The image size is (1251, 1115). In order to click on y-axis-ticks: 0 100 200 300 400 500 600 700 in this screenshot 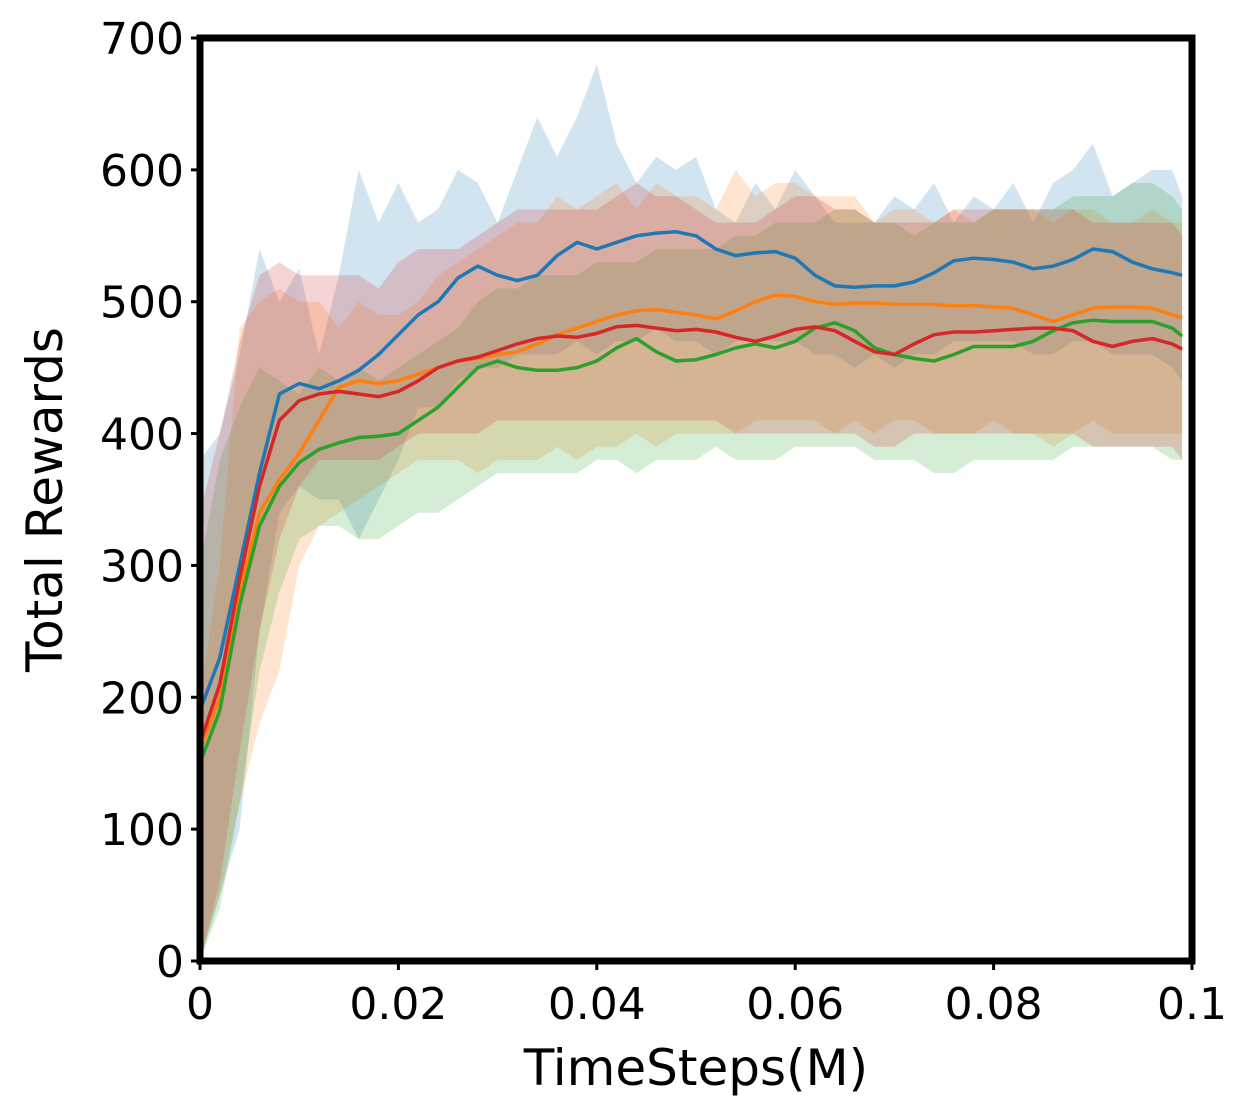, I will do `click(150, 501)`.